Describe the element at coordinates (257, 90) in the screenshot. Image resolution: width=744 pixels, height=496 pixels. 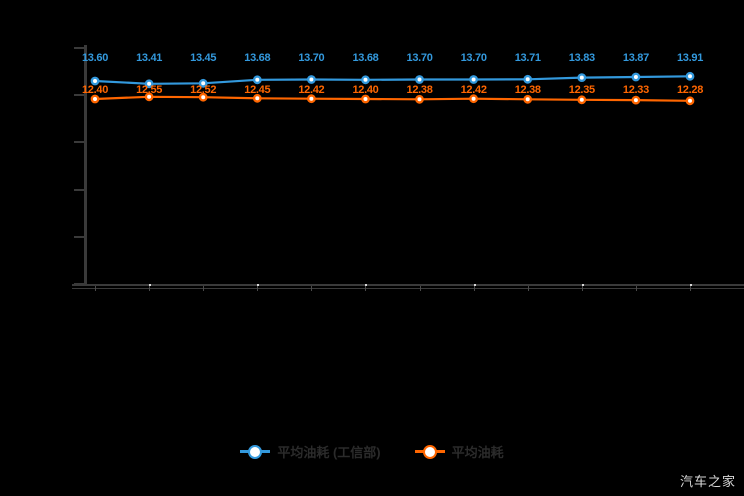
I see `data-label: 12.45` at that location.